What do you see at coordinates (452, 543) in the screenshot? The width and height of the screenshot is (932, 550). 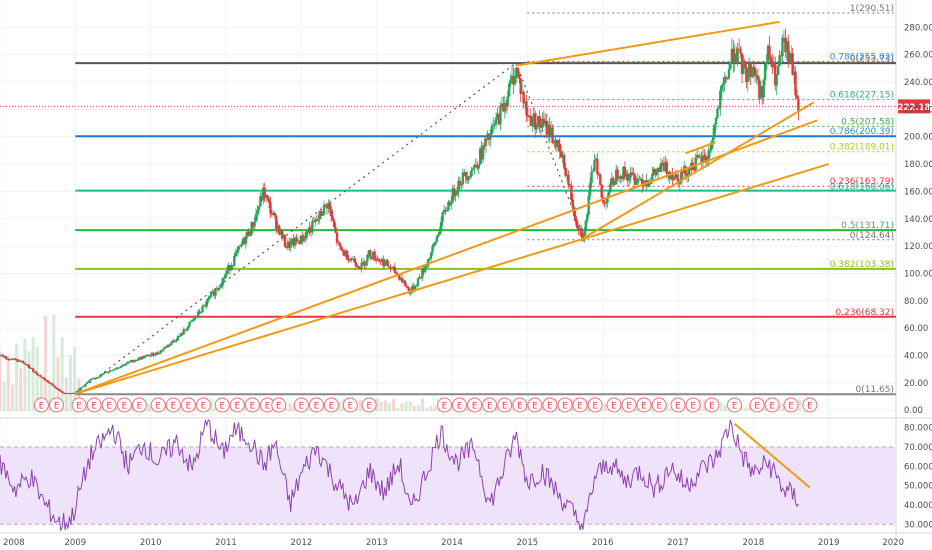 I see `year-tick-label: 2014` at bounding box center [452, 543].